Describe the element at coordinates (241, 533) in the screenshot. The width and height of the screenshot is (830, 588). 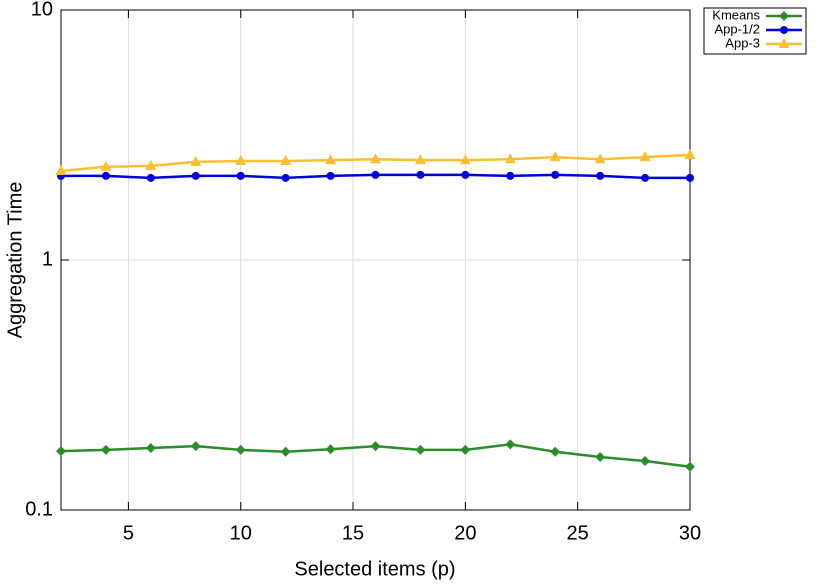
I see `x-tick-label: 10` at that location.